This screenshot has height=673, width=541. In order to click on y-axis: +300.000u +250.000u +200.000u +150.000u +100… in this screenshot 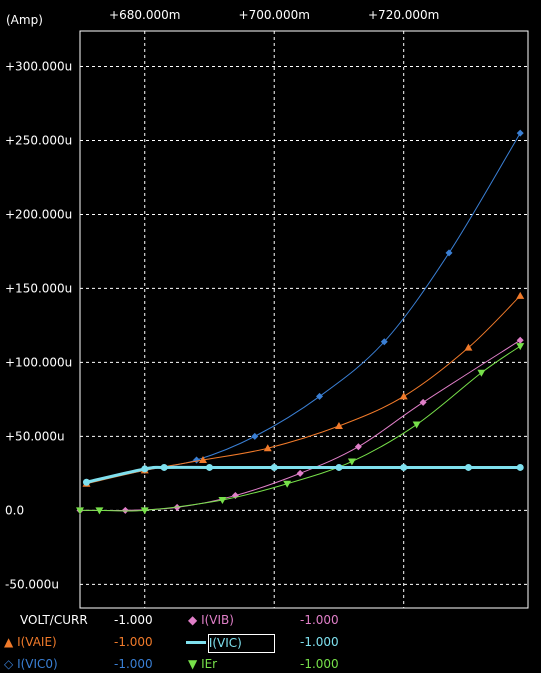, I will do `click(38, 326)`.